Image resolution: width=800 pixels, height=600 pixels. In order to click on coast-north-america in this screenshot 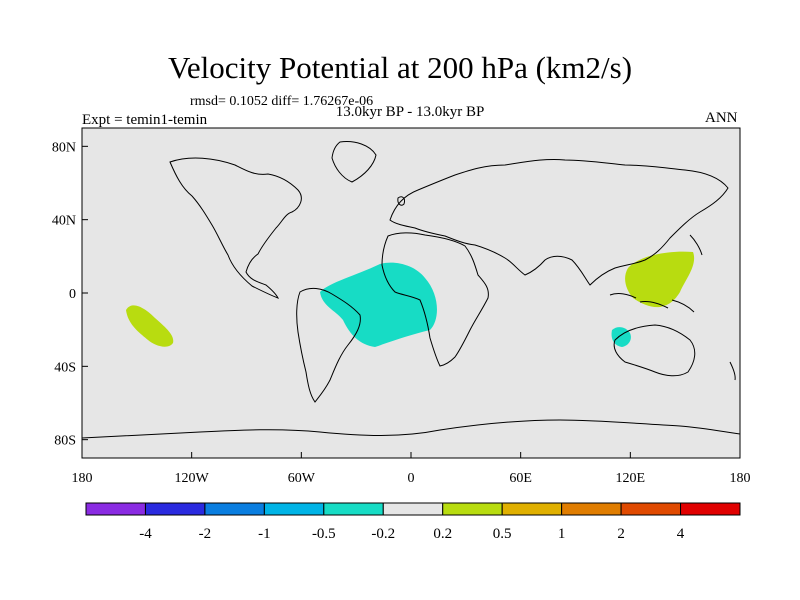, I will do `click(235, 228)`.